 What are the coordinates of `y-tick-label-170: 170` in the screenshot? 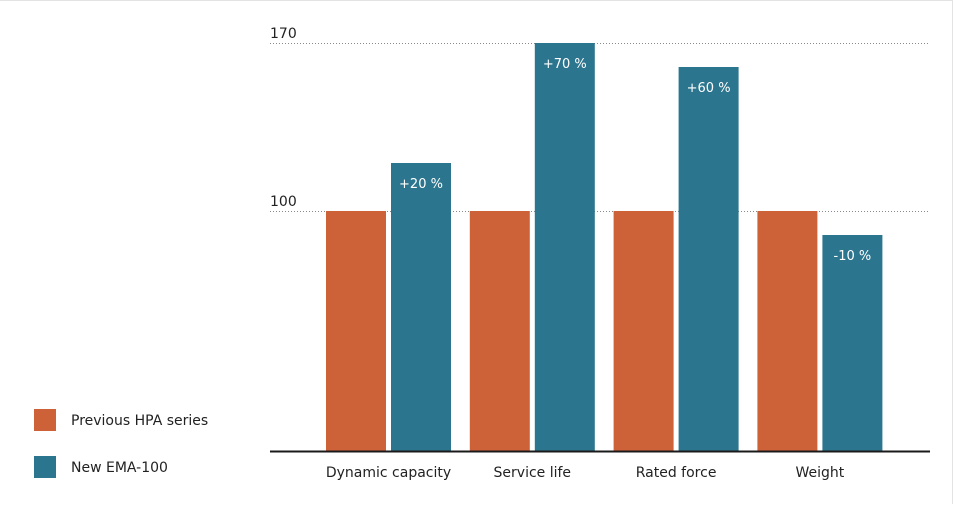 It's located at (283, 34).